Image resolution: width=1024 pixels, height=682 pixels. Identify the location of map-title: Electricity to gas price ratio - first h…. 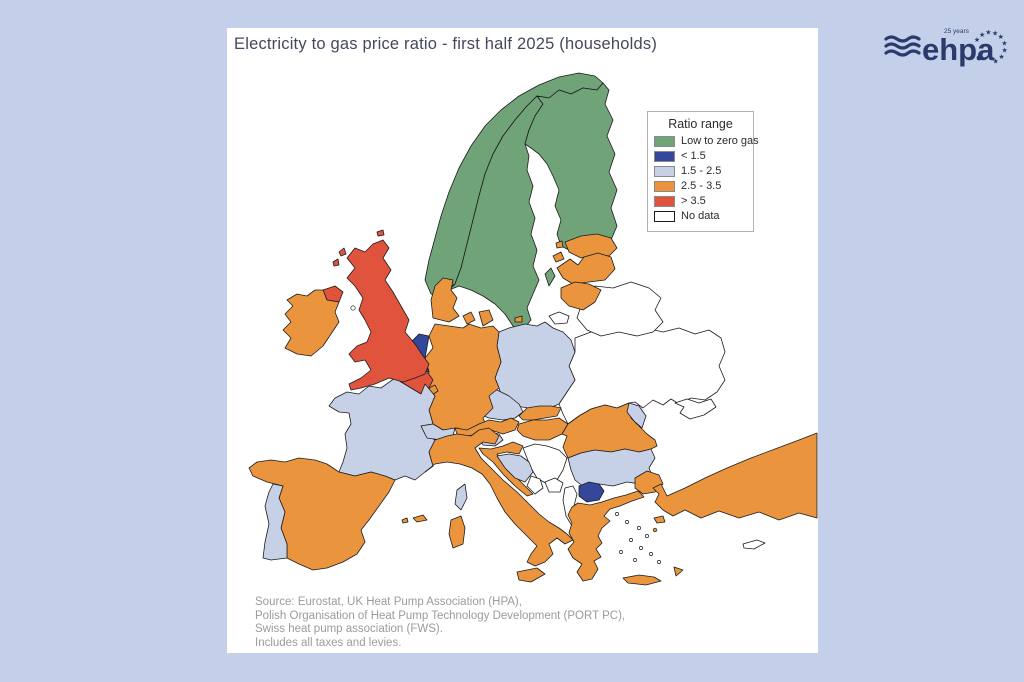
(446, 44).